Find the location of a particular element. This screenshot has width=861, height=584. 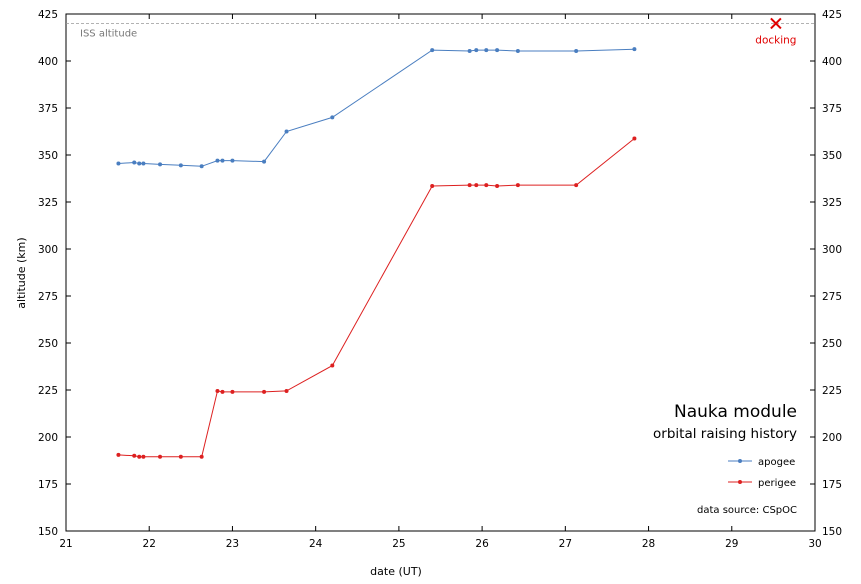

y-tick-label-right: 400 is located at coordinates (832, 62).